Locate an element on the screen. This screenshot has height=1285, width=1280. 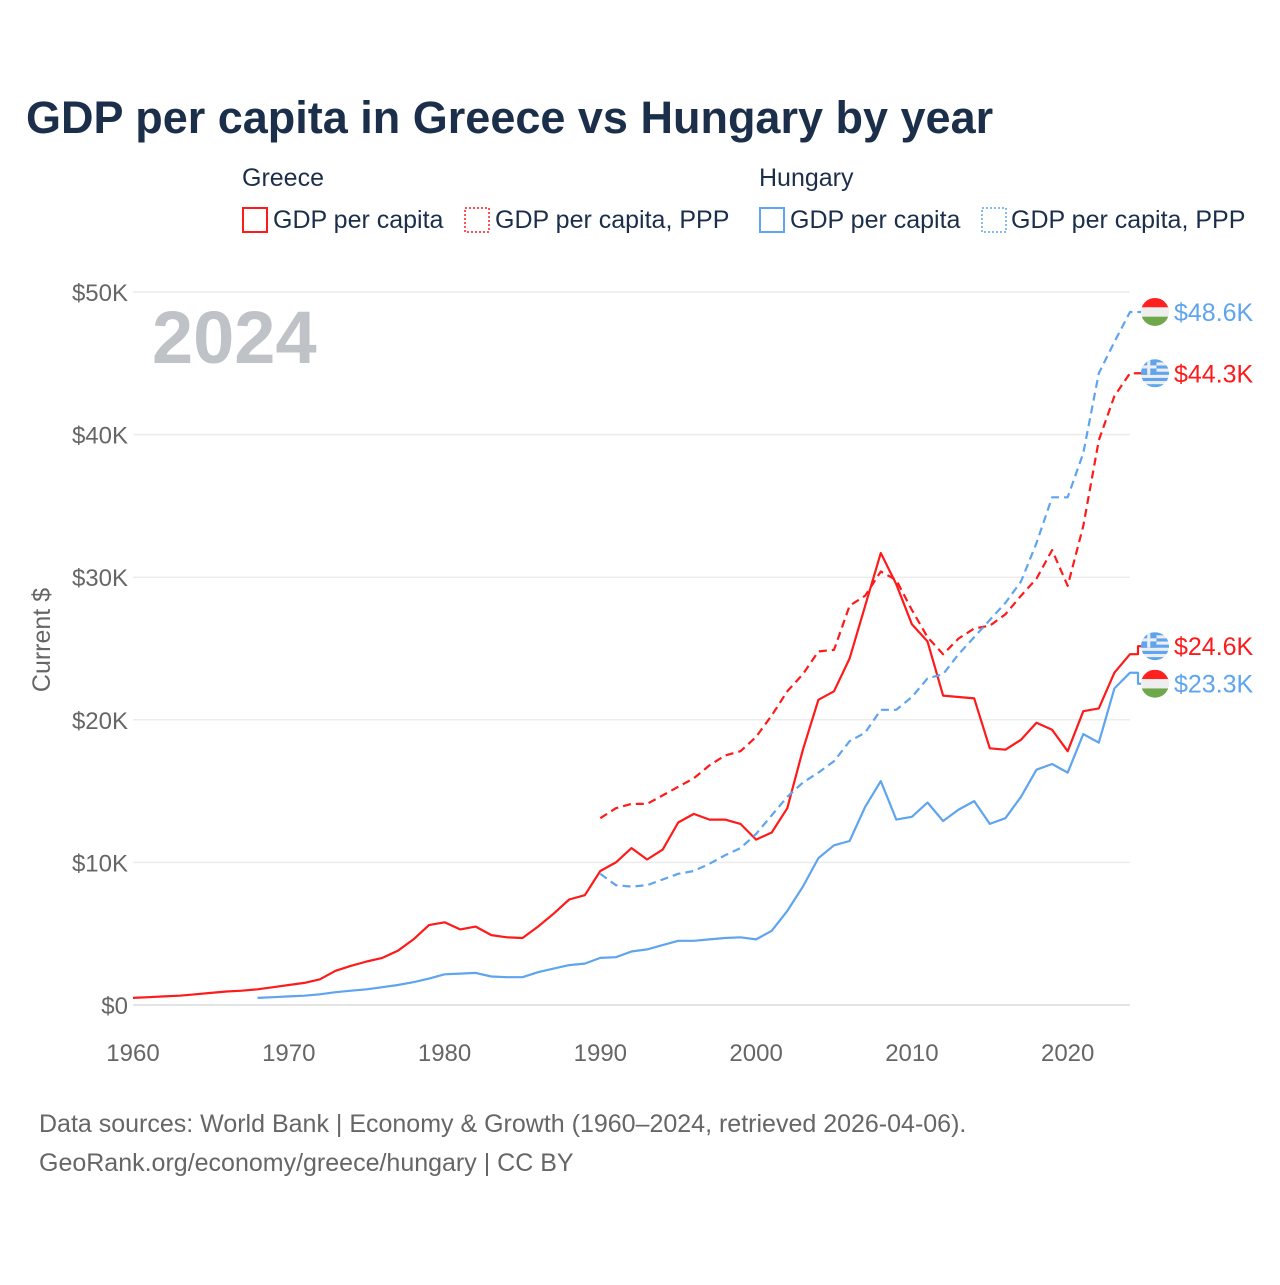
legend-item-greece-ppp: GDP per capita, PPP is located at coordinates (596, 220).